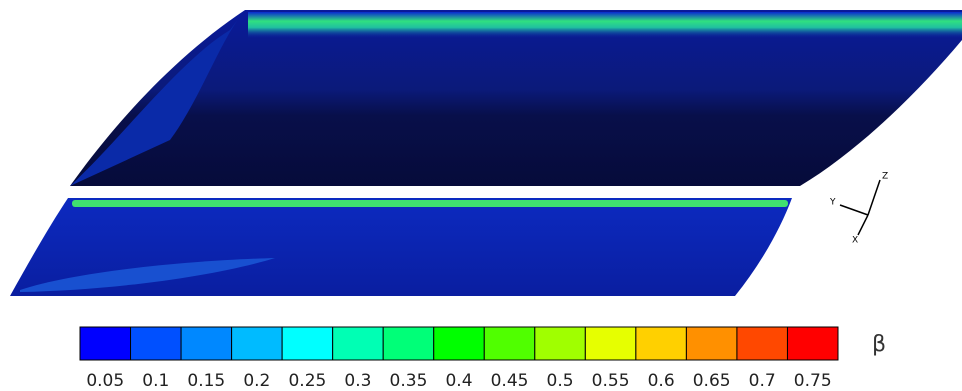  Describe the element at coordinates (307, 381) in the screenshot. I see `colorbar-tick-label: 0.25` at that location.